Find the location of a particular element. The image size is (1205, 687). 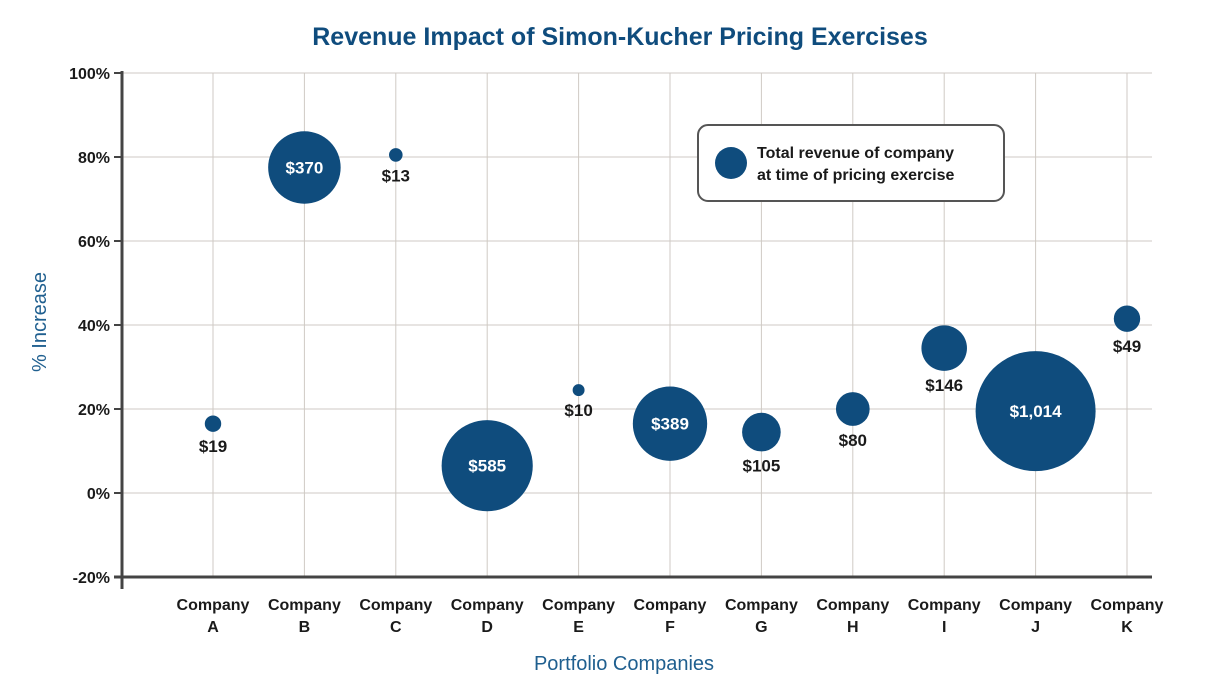

bubble-value-label: $146 is located at coordinates (944, 385).